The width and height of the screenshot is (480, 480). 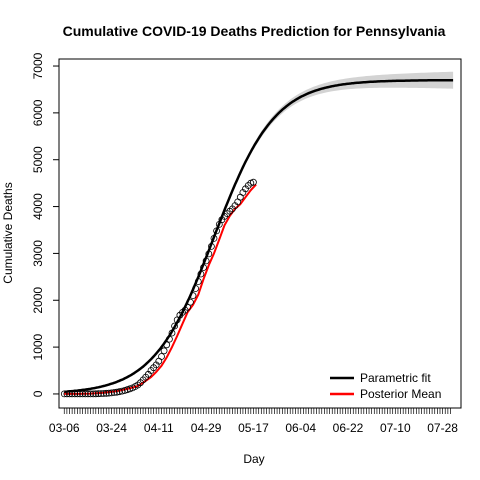 What do you see at coordinates (38, 253) in the screenshot?
I see `y-tick-label: 3000` at bounding box center [38, 253].